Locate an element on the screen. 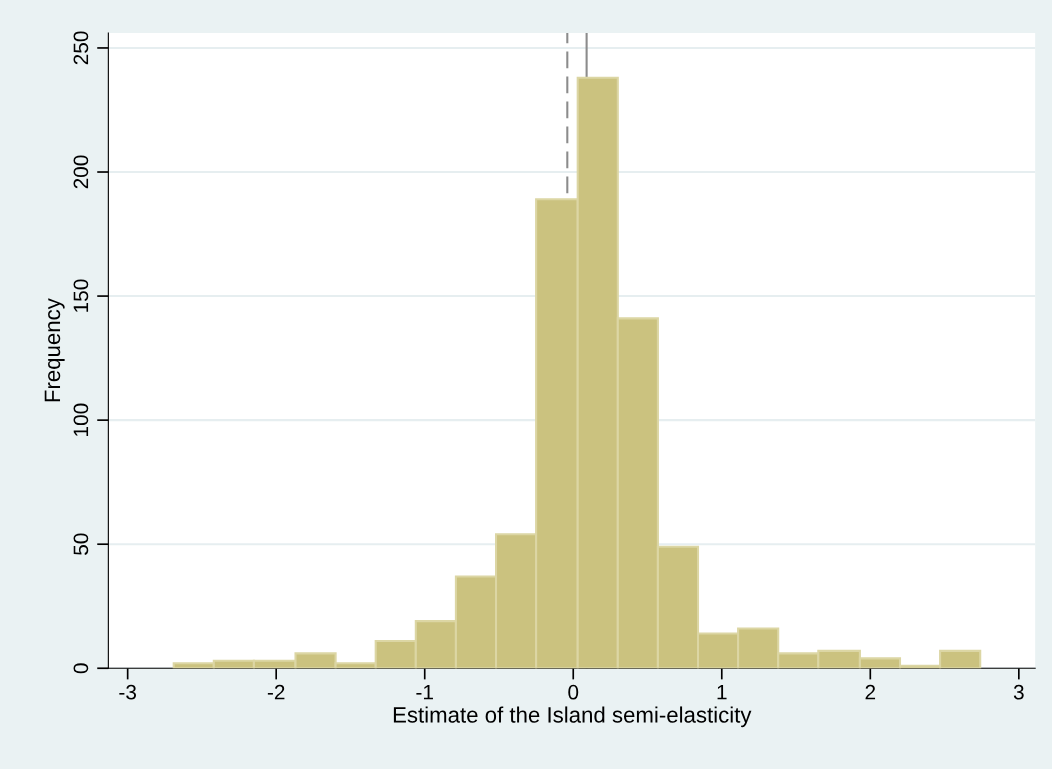 This screenshot has width=1052, height=769. y-tick-label: 250 is located at coordinates (81, 48).